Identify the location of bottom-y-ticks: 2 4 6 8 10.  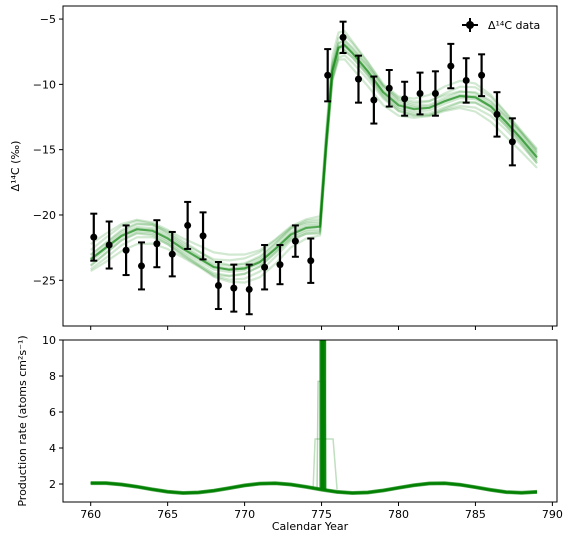
(52, 412).